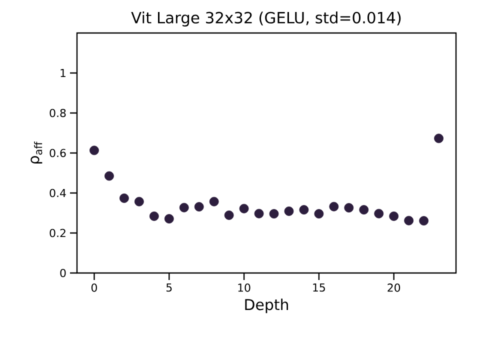 This screenshot has height=341, width=498. Describe the element at coordinates (58, 193) in the screenshot. I see `y-tick-label: 0.4` at that location.